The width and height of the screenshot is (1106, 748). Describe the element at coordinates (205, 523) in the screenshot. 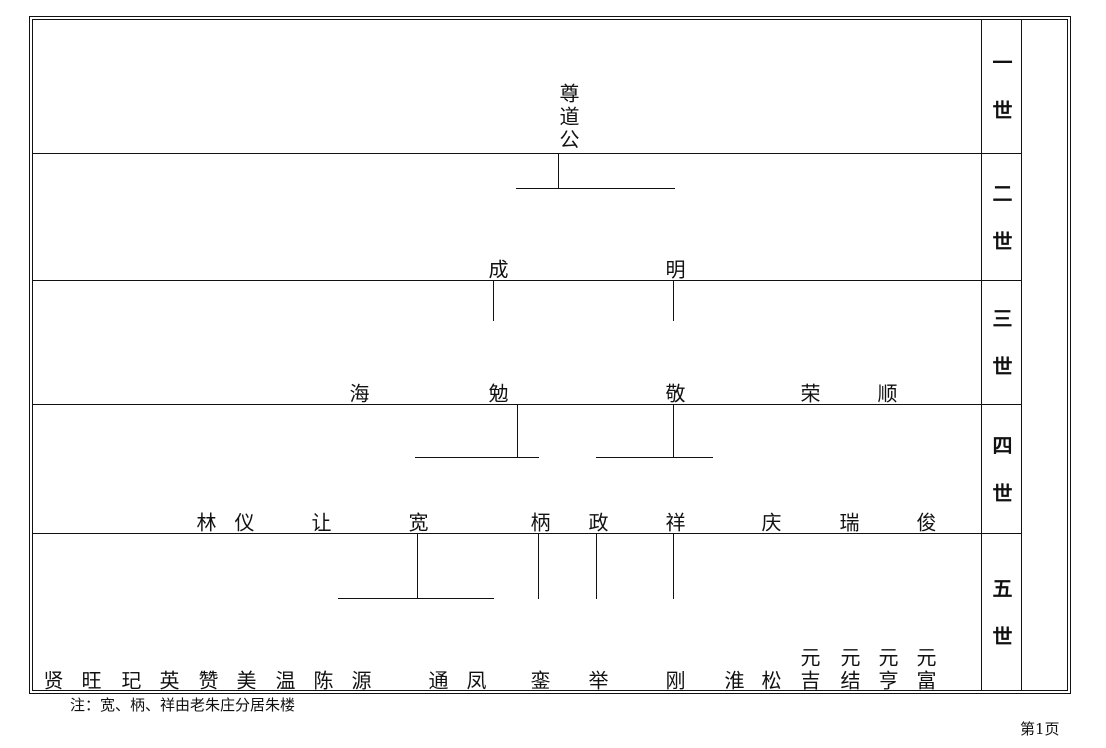

I see `person-name: 林` at that location.